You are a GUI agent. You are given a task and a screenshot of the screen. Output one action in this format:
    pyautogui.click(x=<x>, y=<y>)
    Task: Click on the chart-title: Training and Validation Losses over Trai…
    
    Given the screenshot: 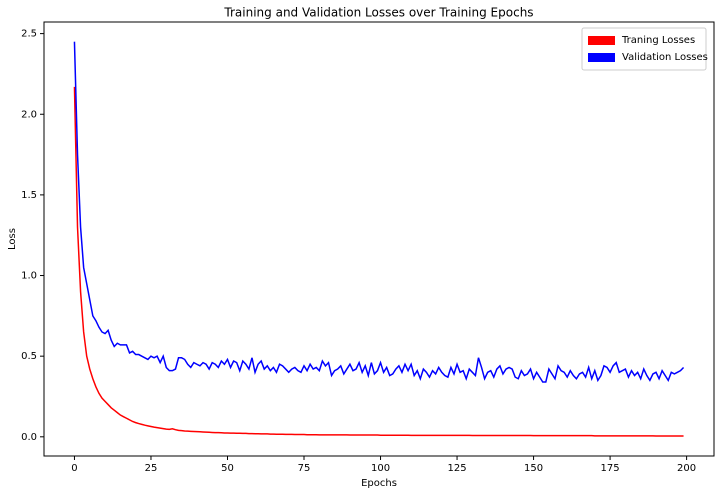 What is the action you would take?
    pyautogui.click(x=378, y=13)
    